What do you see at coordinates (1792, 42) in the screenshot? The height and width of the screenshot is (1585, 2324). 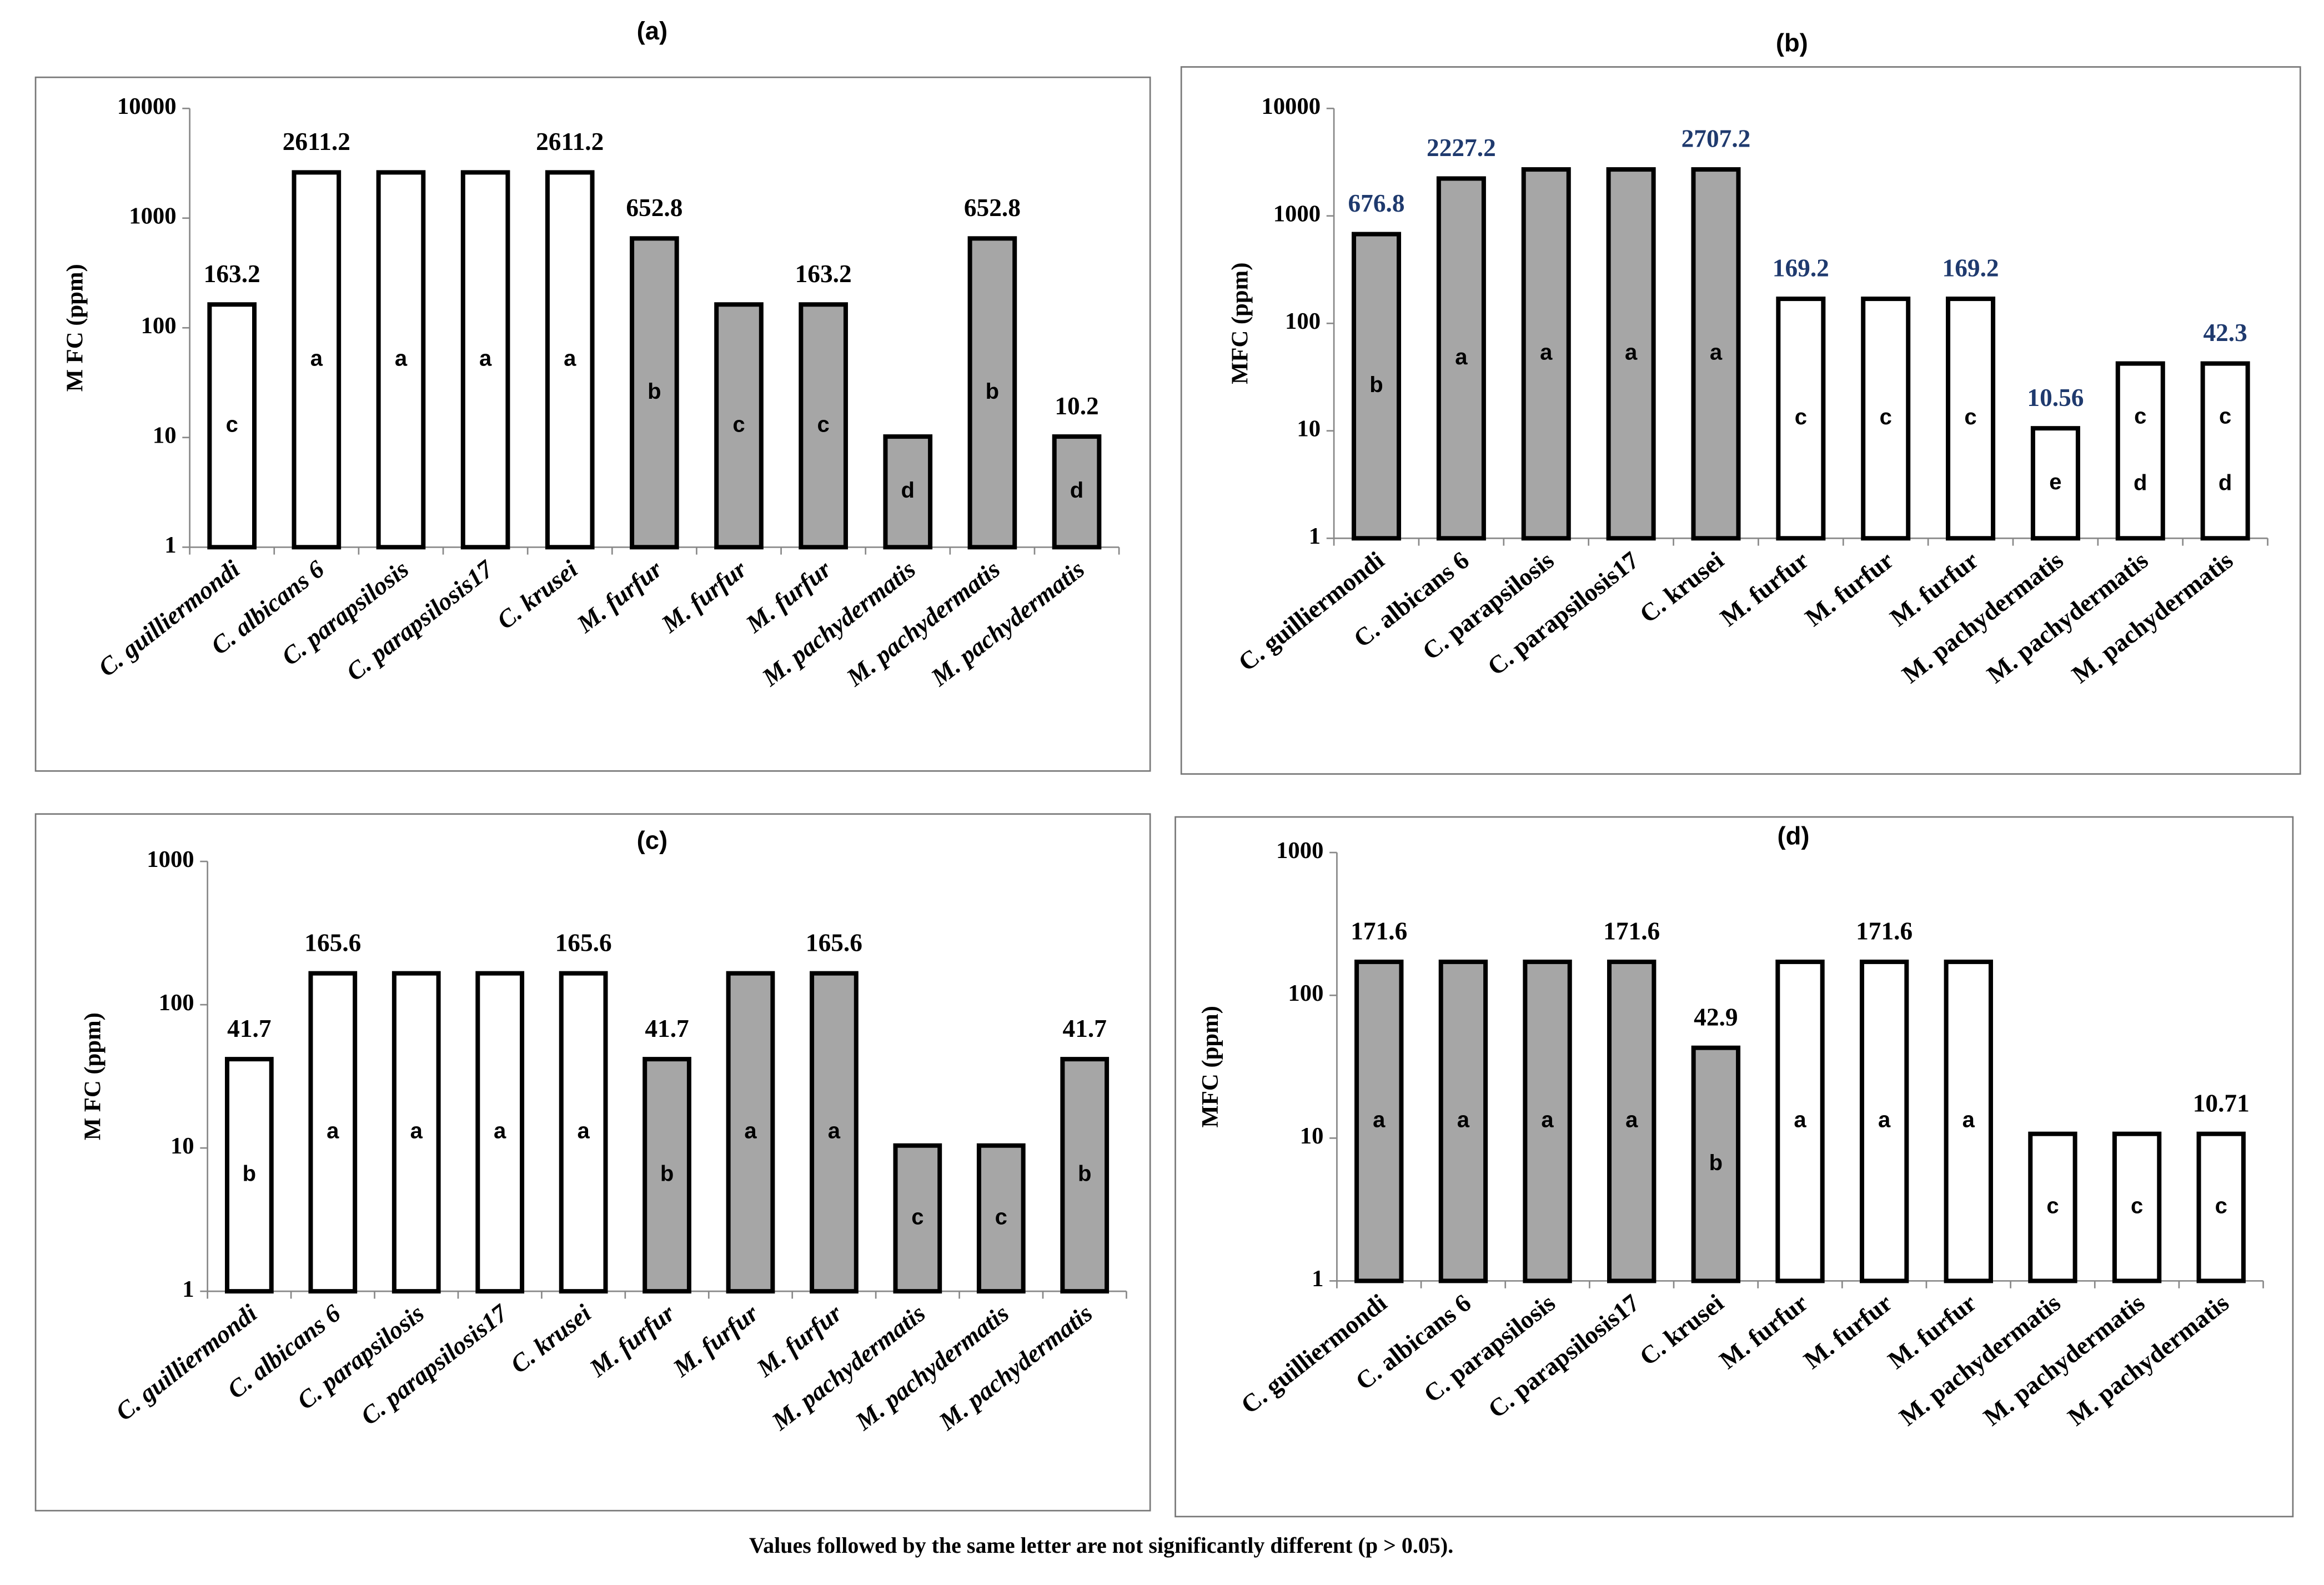 I see `chart-title: (b)` at bounding box center [1792, 42].